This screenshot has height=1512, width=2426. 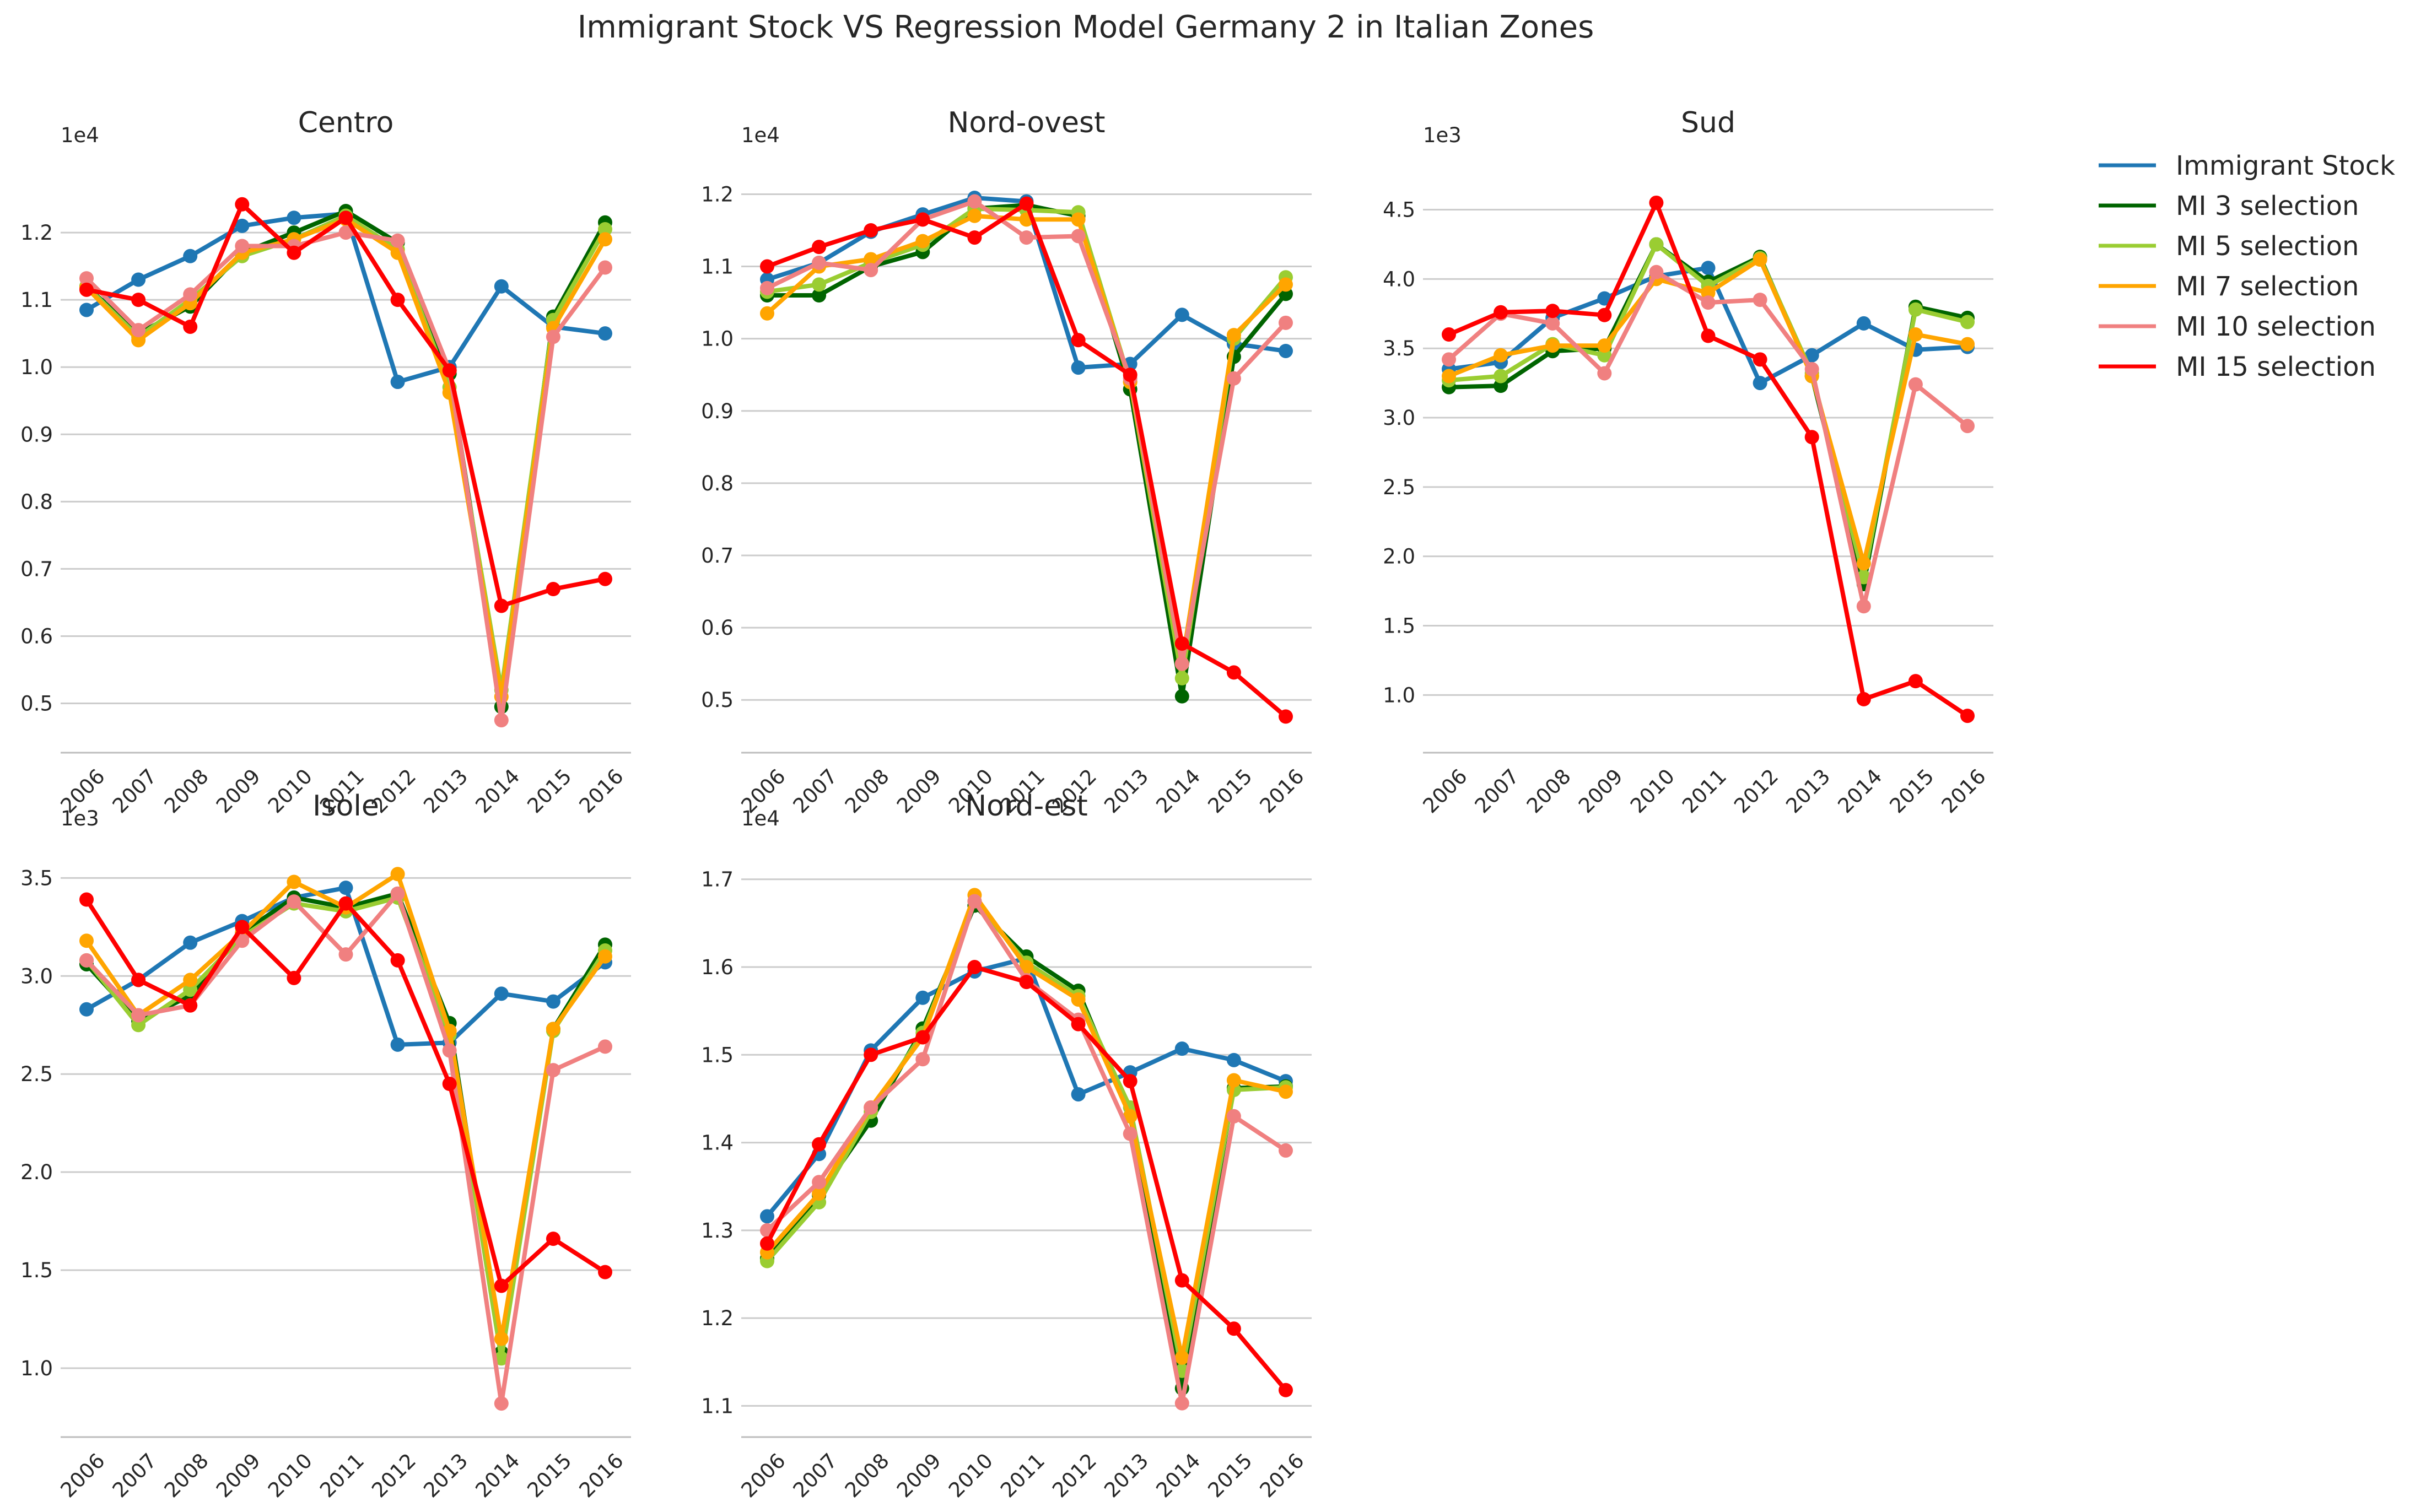 I want to click on legend-label: MI 5 selection, so click(x=2267, y=246).